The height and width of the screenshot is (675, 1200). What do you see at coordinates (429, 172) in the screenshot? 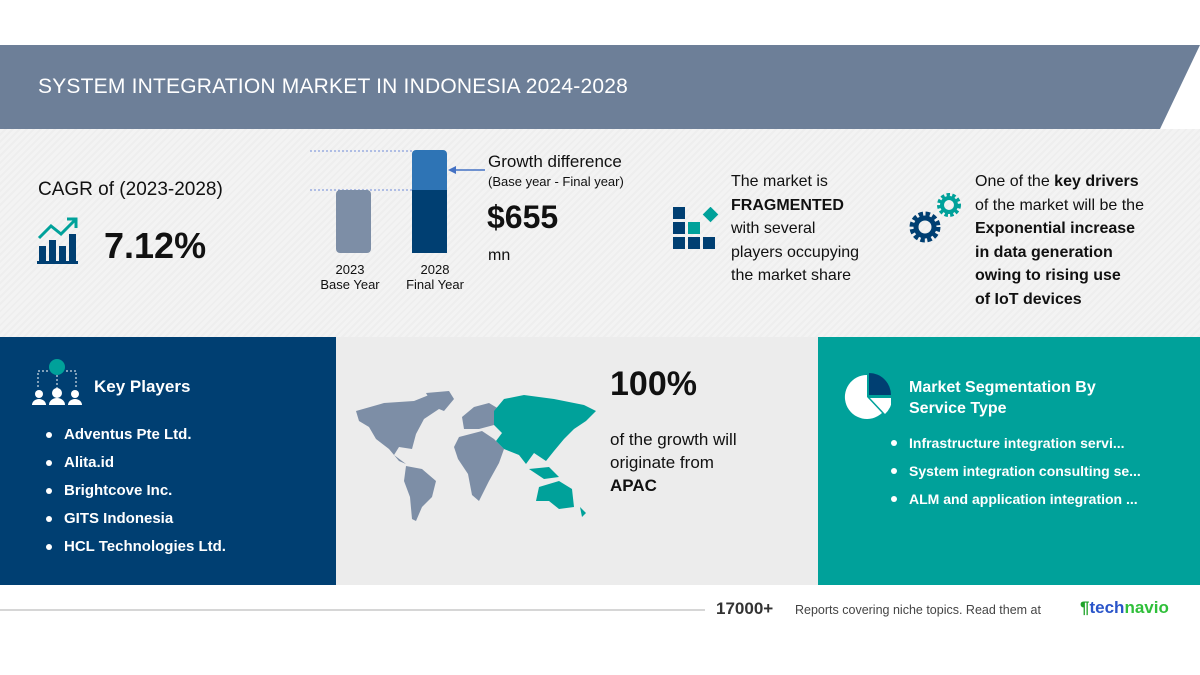
I see `bar-2028-top` at bounding box center [429, 172].